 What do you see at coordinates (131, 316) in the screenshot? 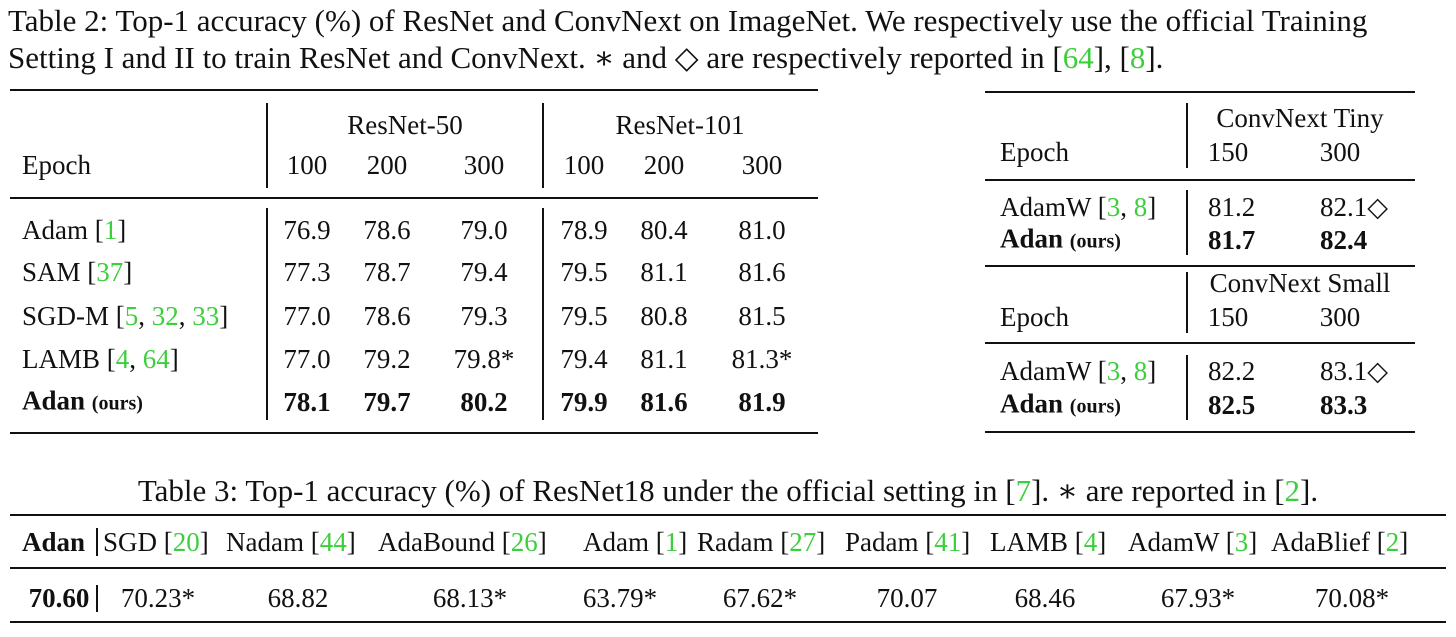
I see `citation: 5` at bounding box center [131, 316].